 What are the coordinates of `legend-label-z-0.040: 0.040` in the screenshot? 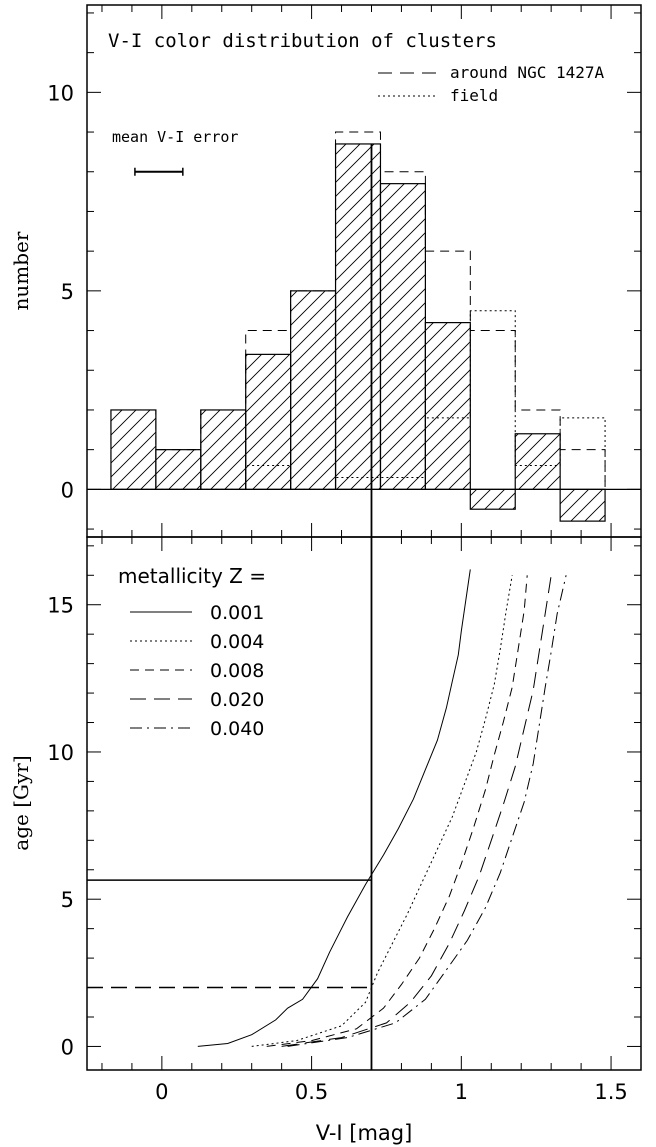 It's located at (237, 729).